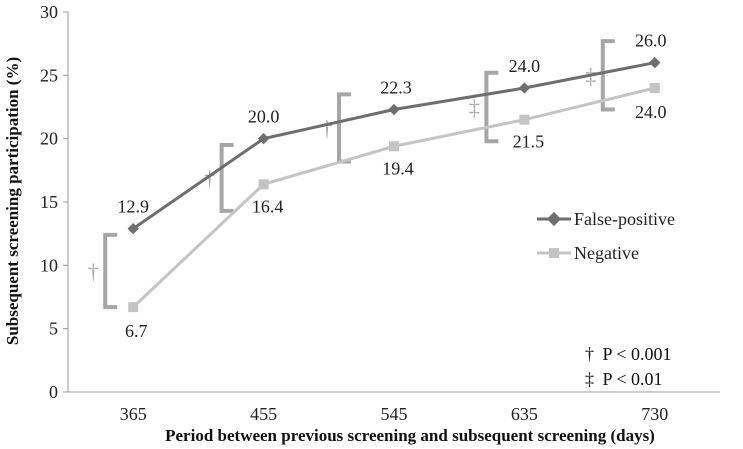 This screenshot has height=449, width=743. I want to click on data-label-false-positive: 26.0, so click(651, 41).